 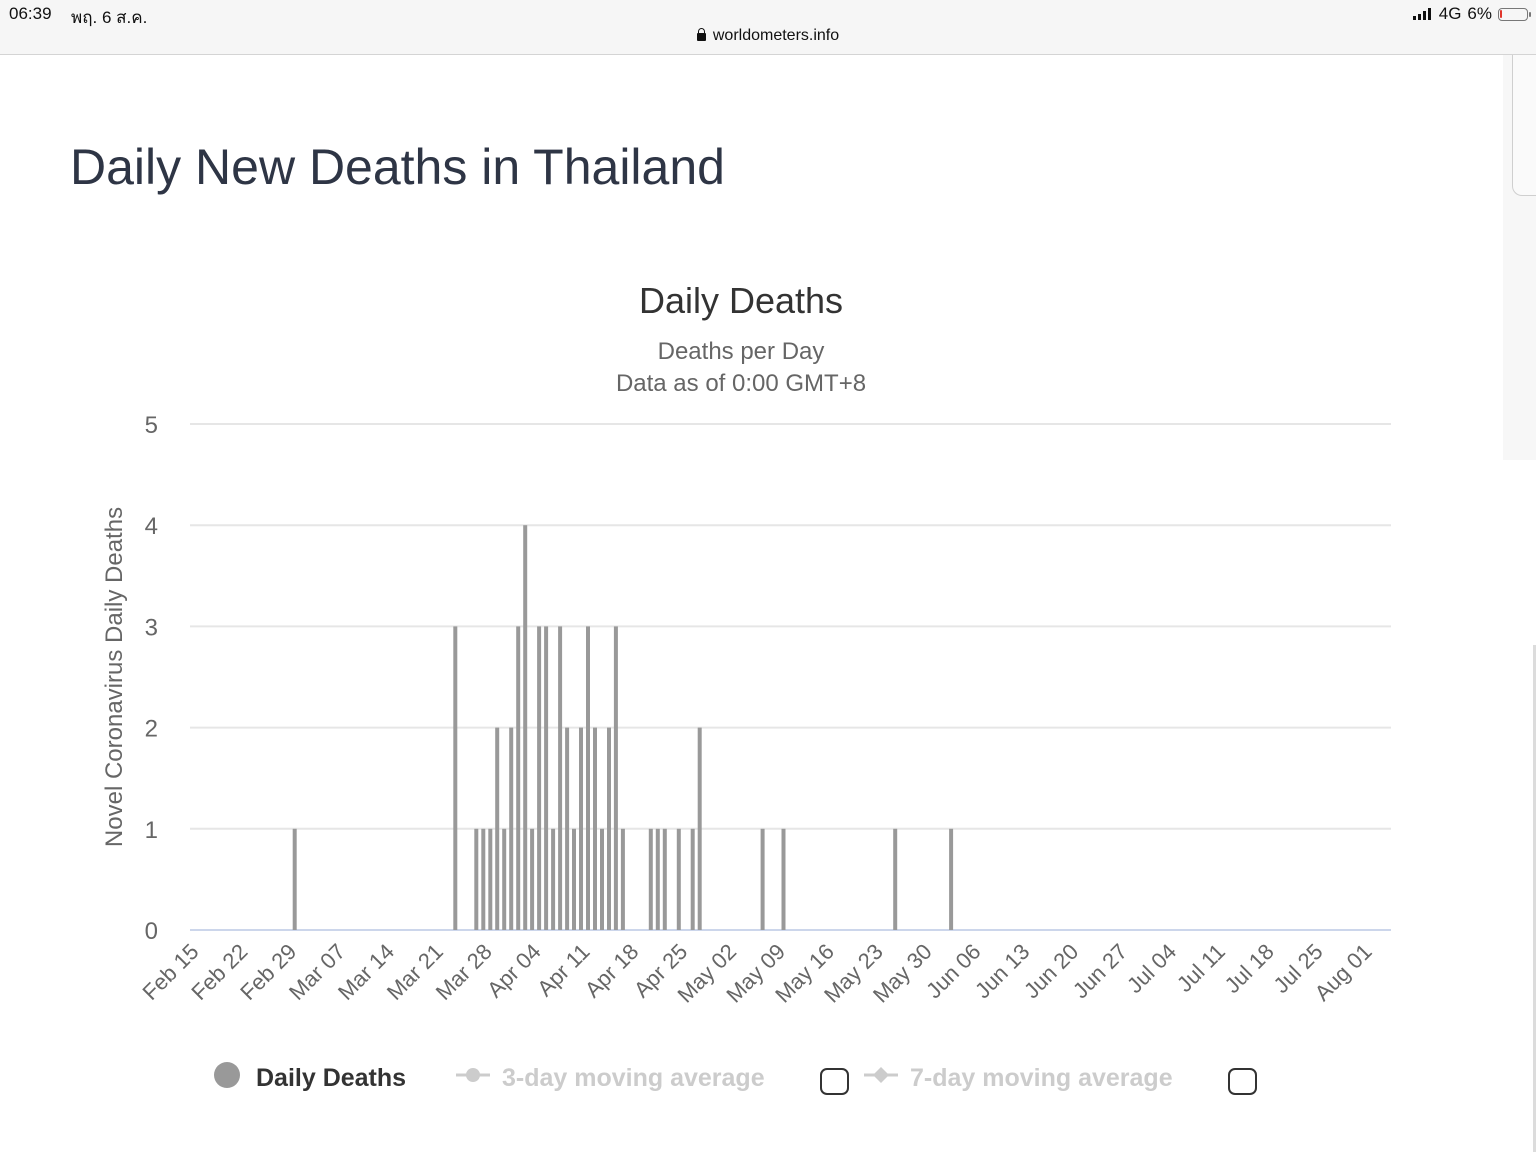 I want to click on legend-checkbox-3day, so click(x=834, y=1081).